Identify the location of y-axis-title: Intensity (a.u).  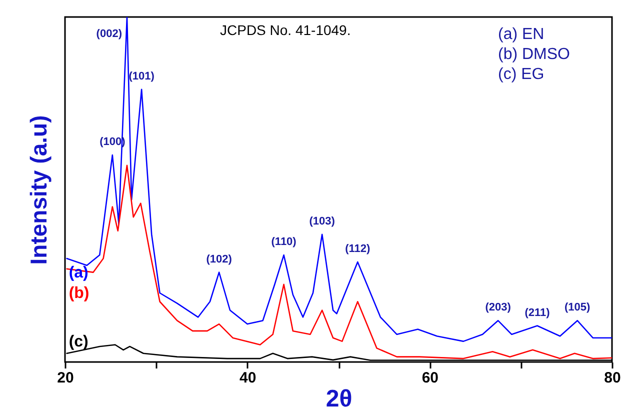
(39, 190).